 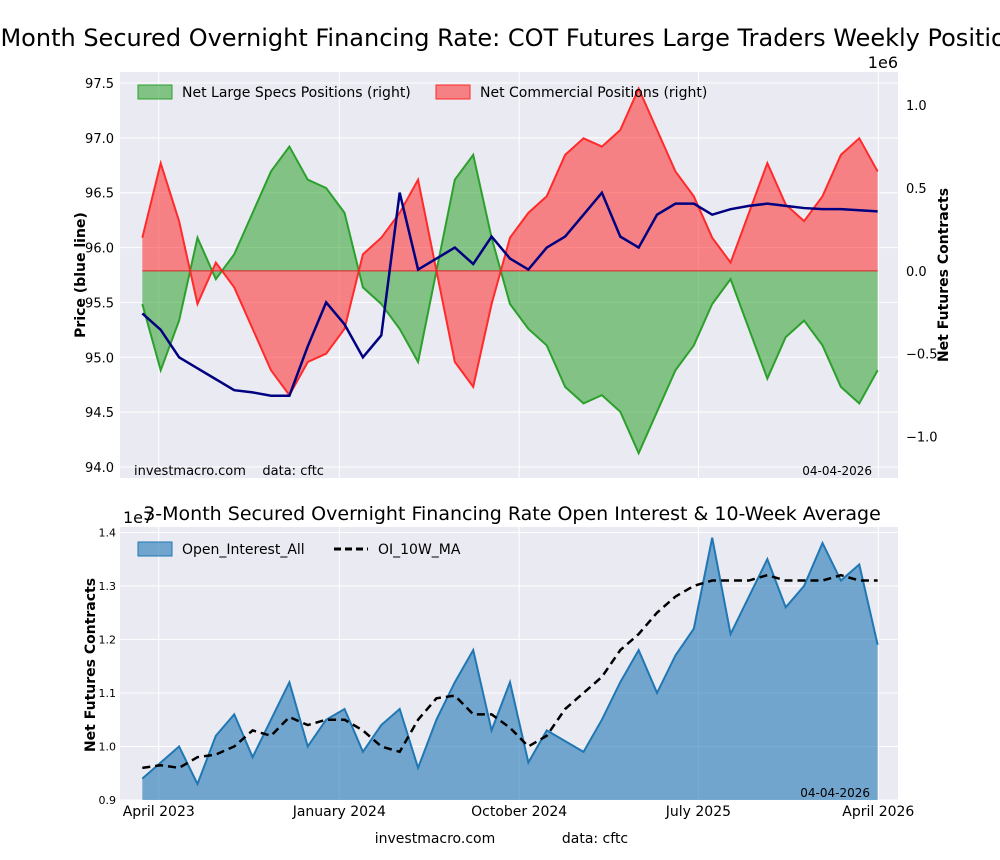 What do you see at coordinates (916, 272) in the screenshot?
I see `top-y2tick-label: 0.0` at bounding box center [916, 272].